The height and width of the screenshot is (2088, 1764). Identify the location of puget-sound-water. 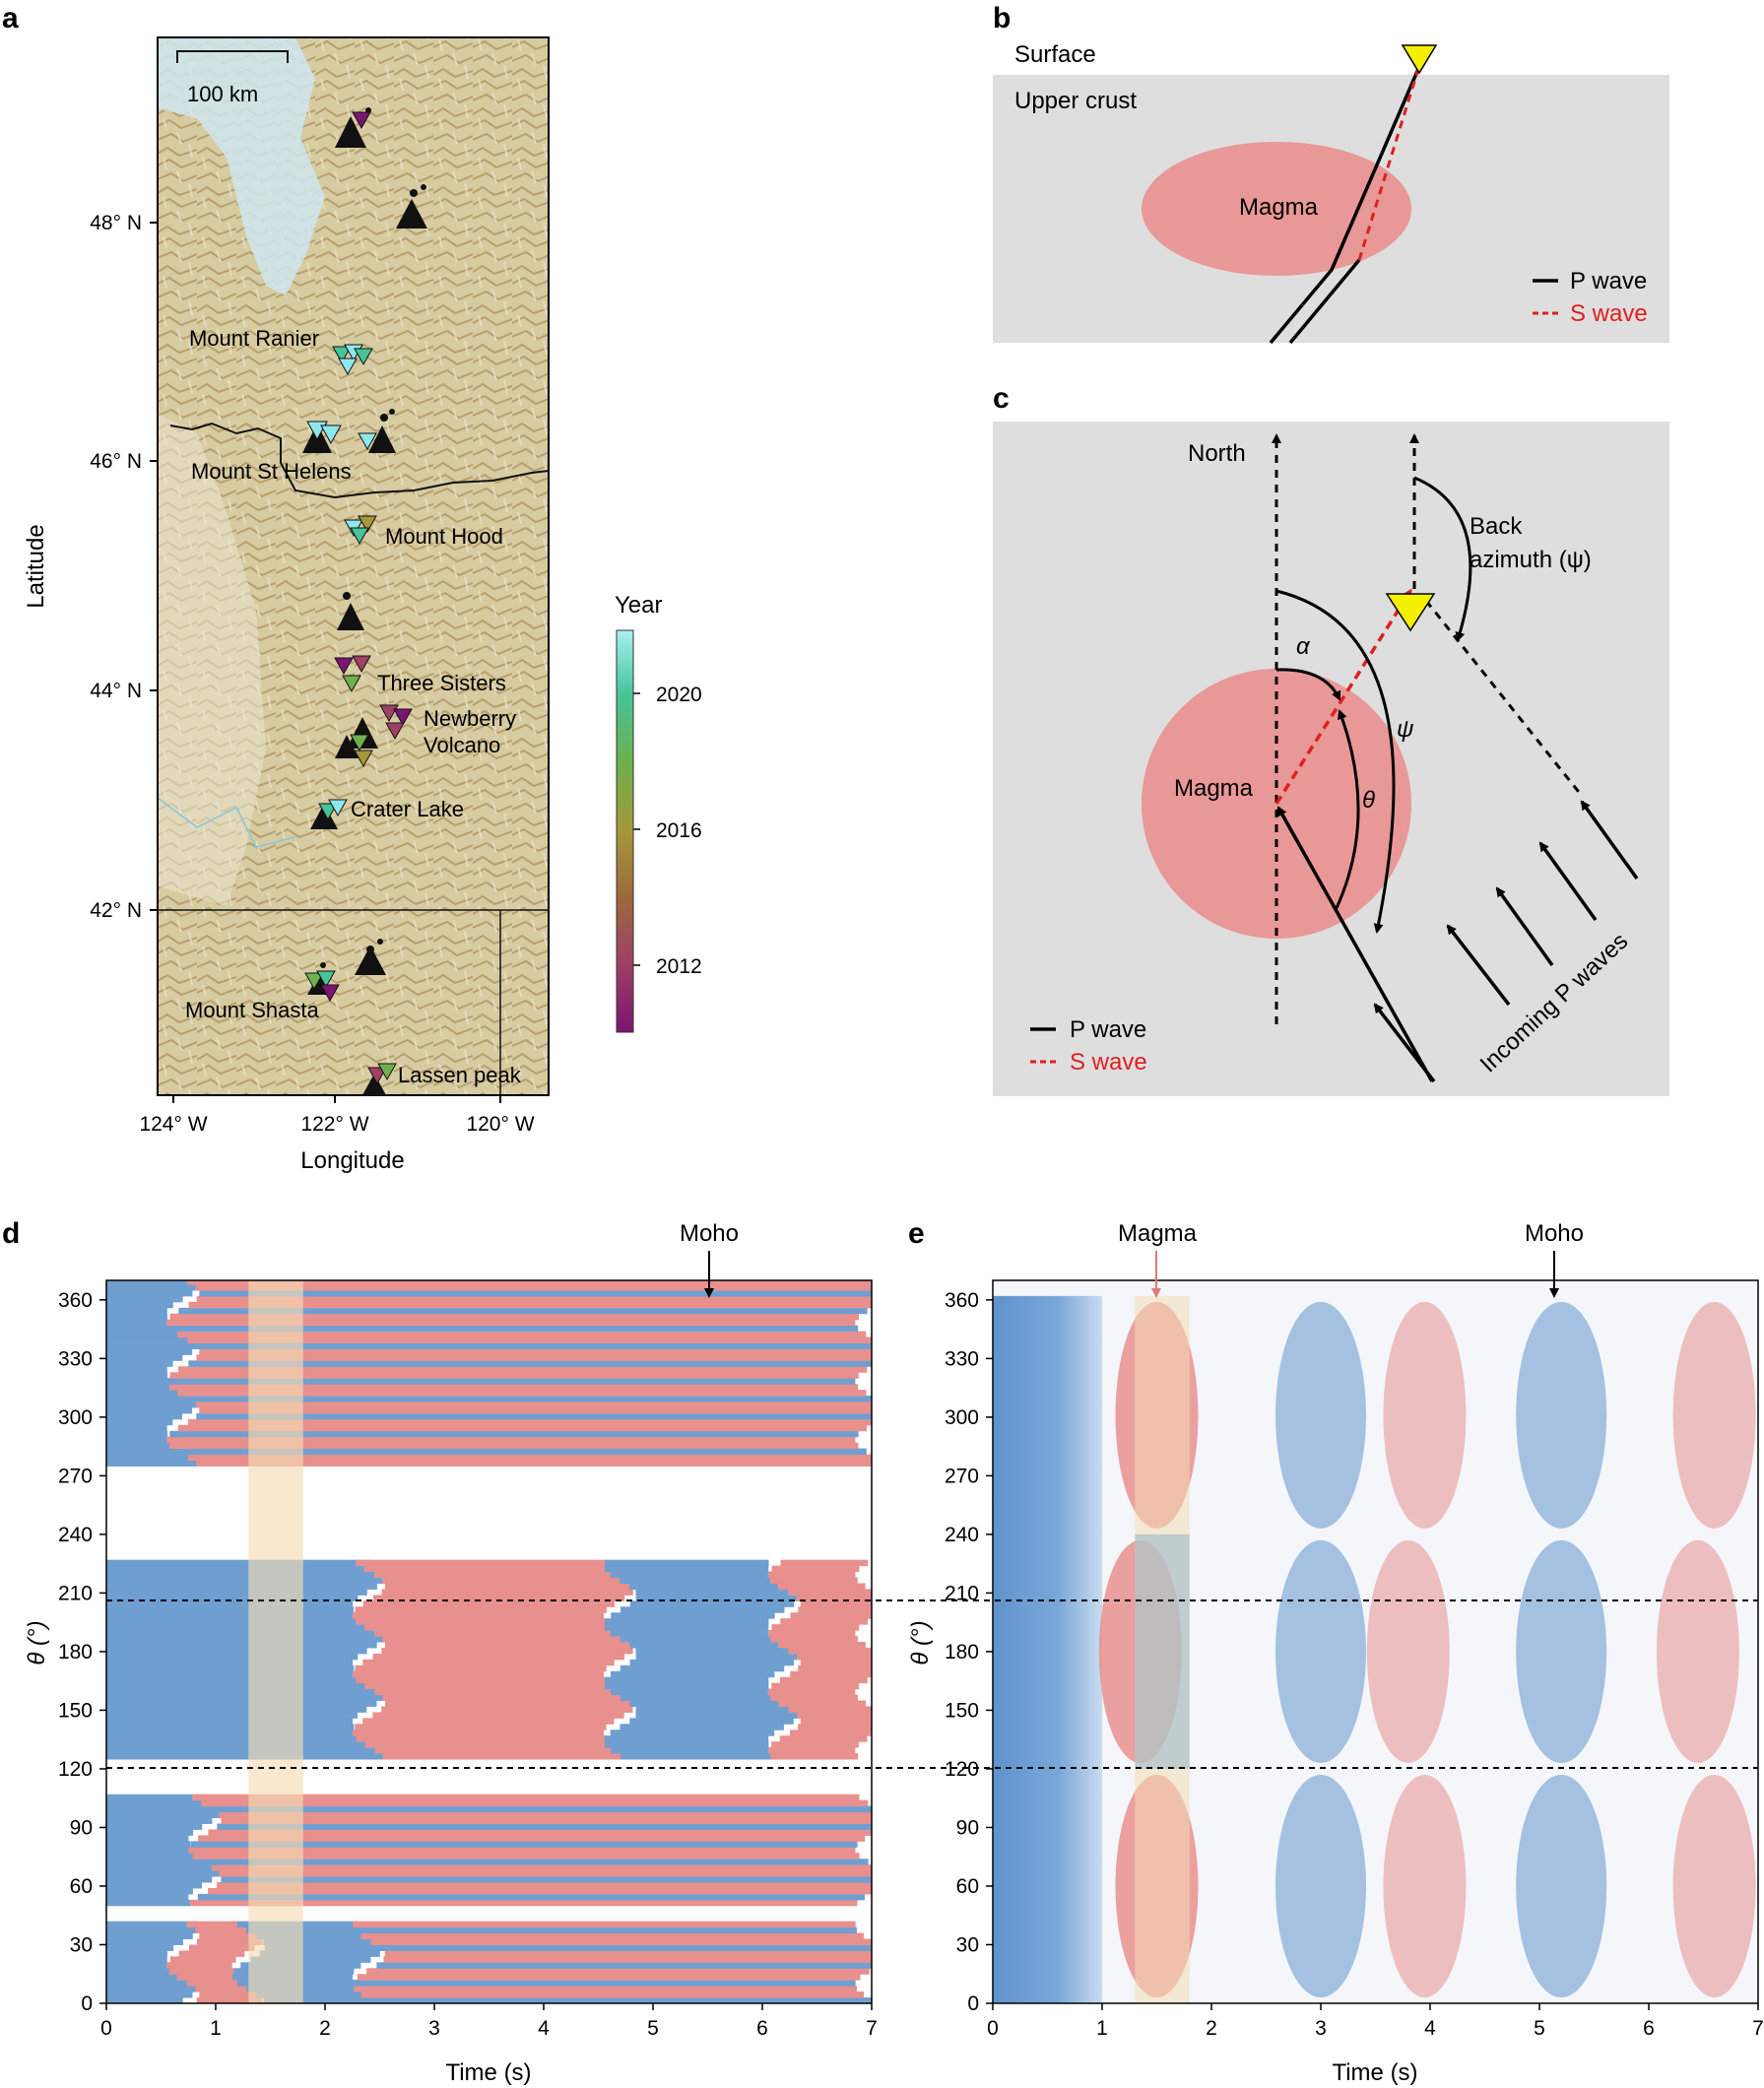
(242, 166).